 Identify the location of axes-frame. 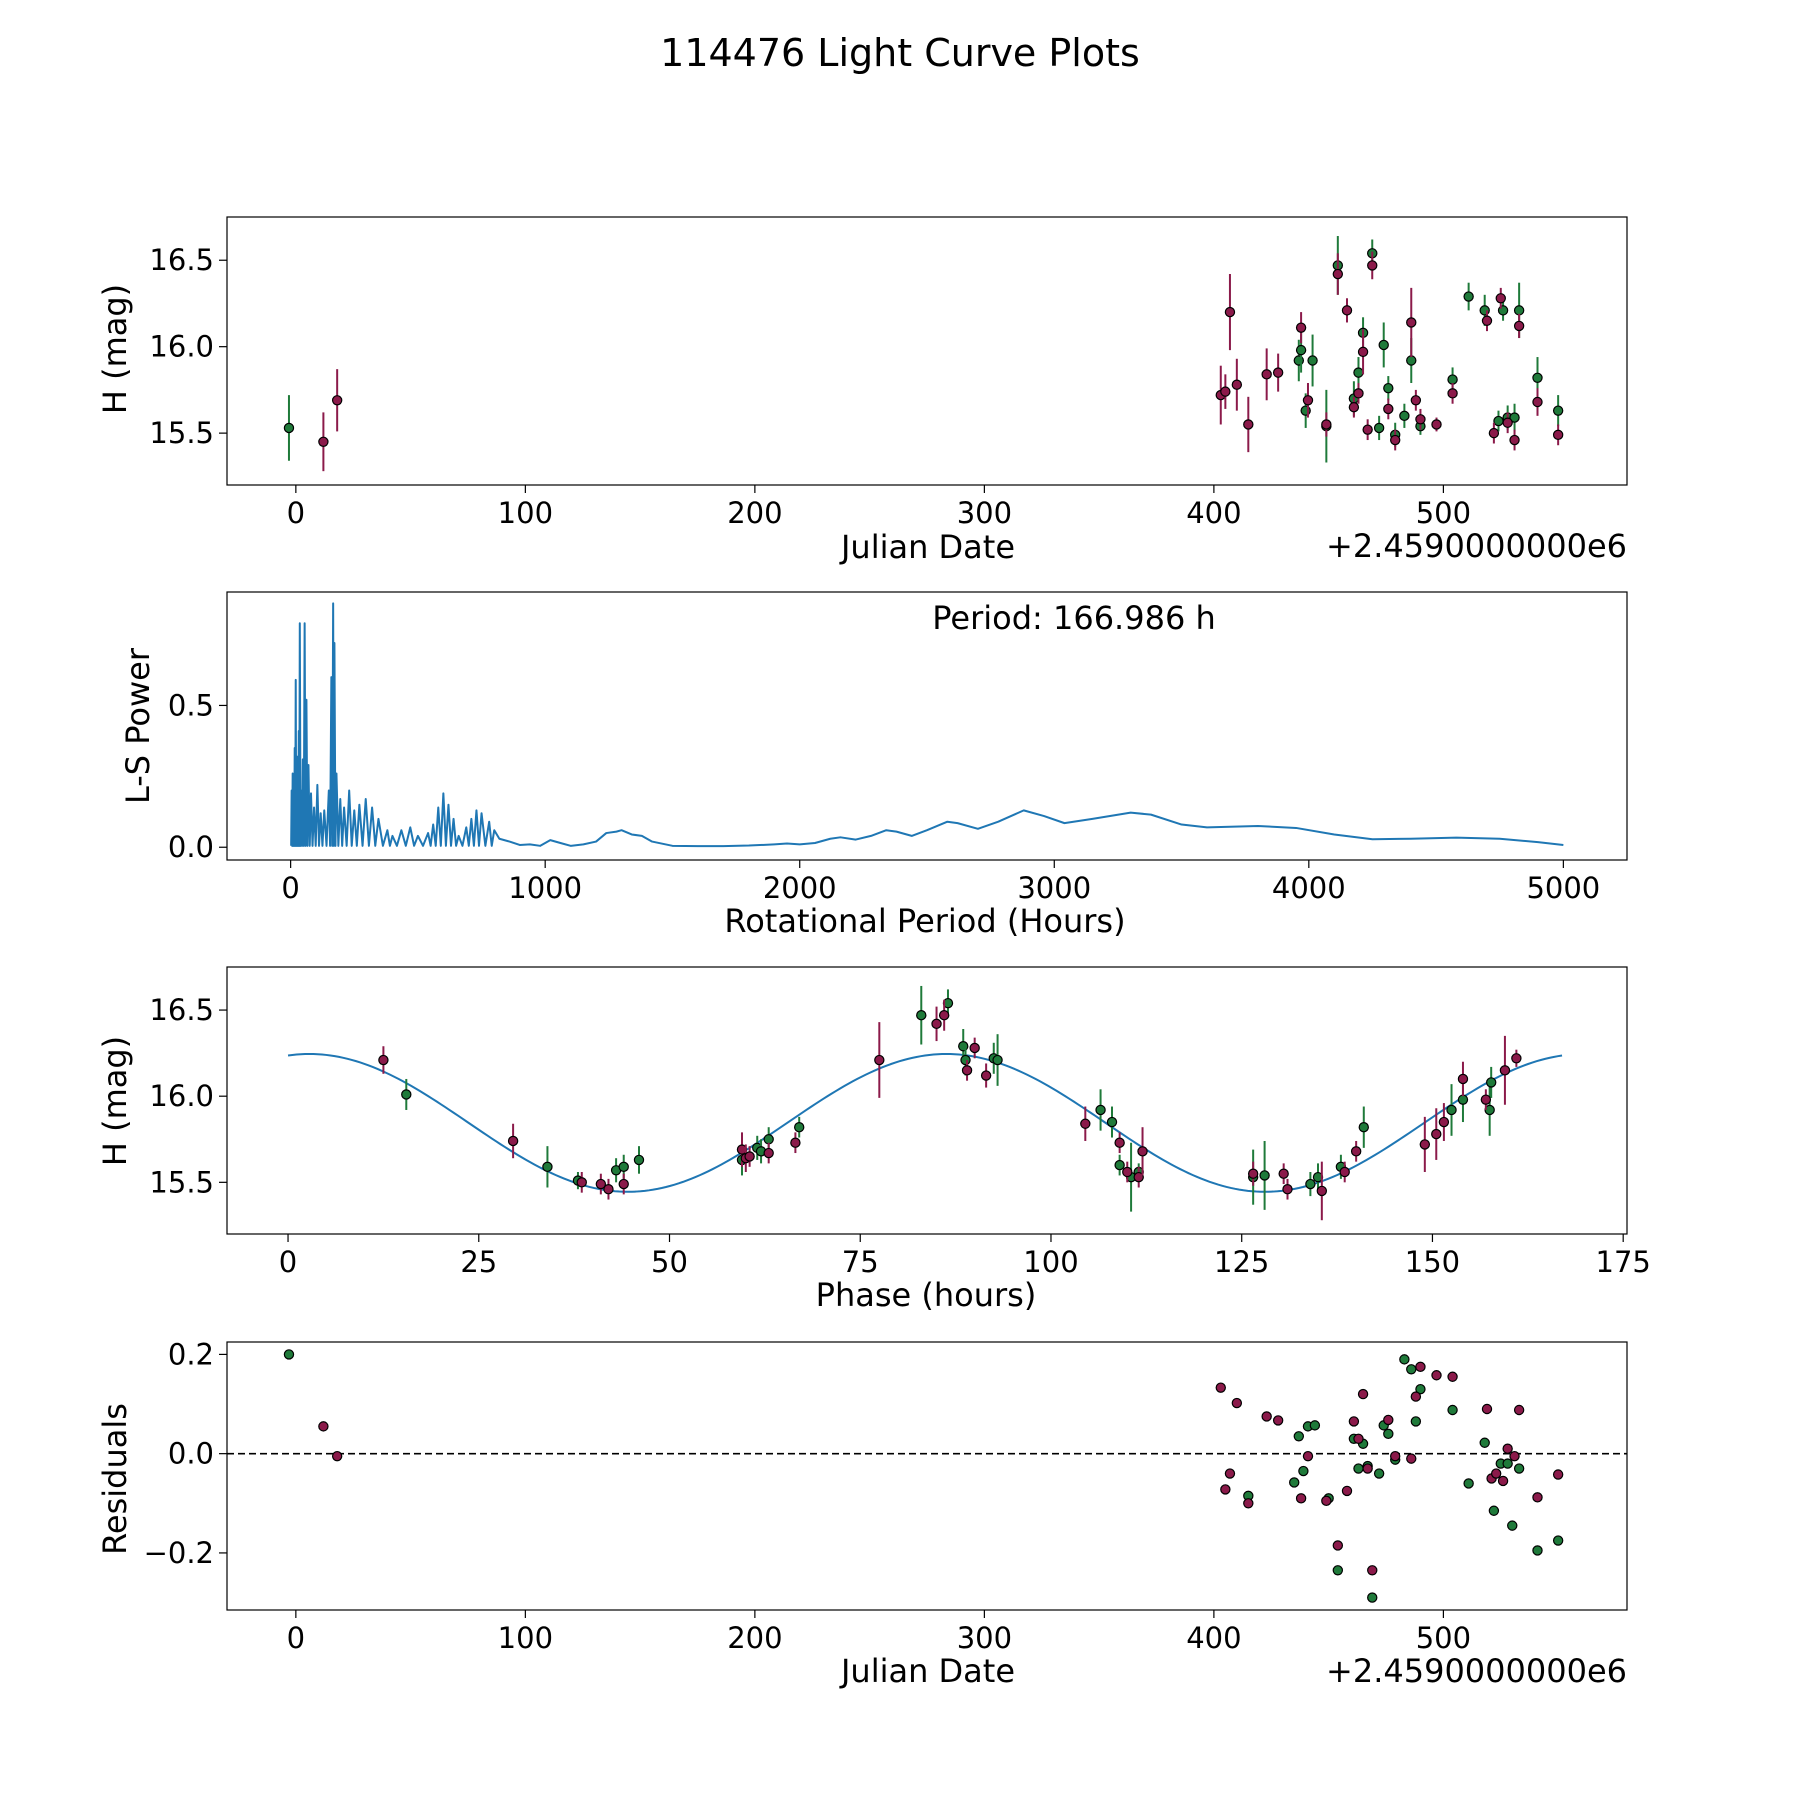
(927, 1100).